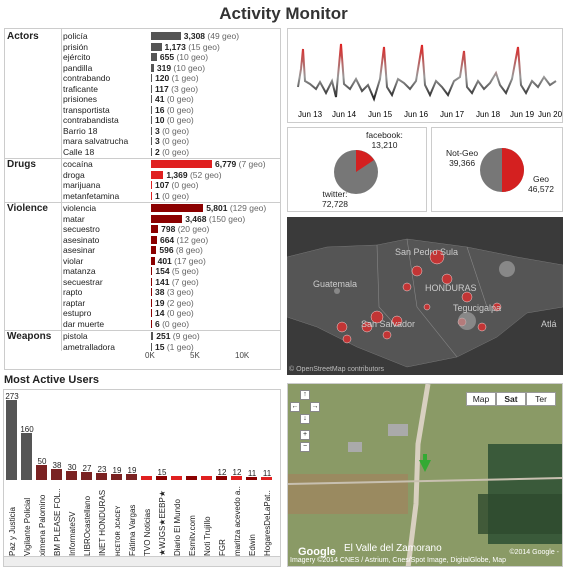 The height and width of the screenshot is (569, 567). What do you see at coordinates (172, 240) in the screenshot?
I see `keyword-row: asesinato 664 (12 geo)` at bounding box center [172, 240].